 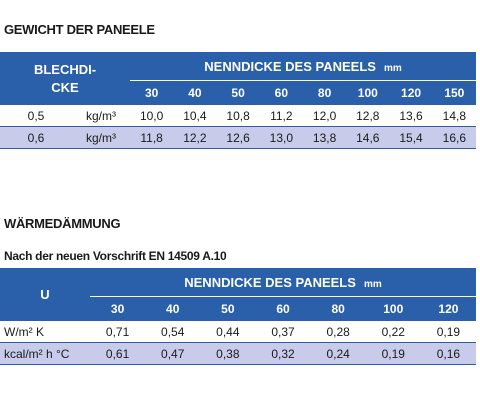 What do you see at coordinates (45, 332) in the screenshot?
I see `row-unit: W/m² K` at bounding box center [45, 332].